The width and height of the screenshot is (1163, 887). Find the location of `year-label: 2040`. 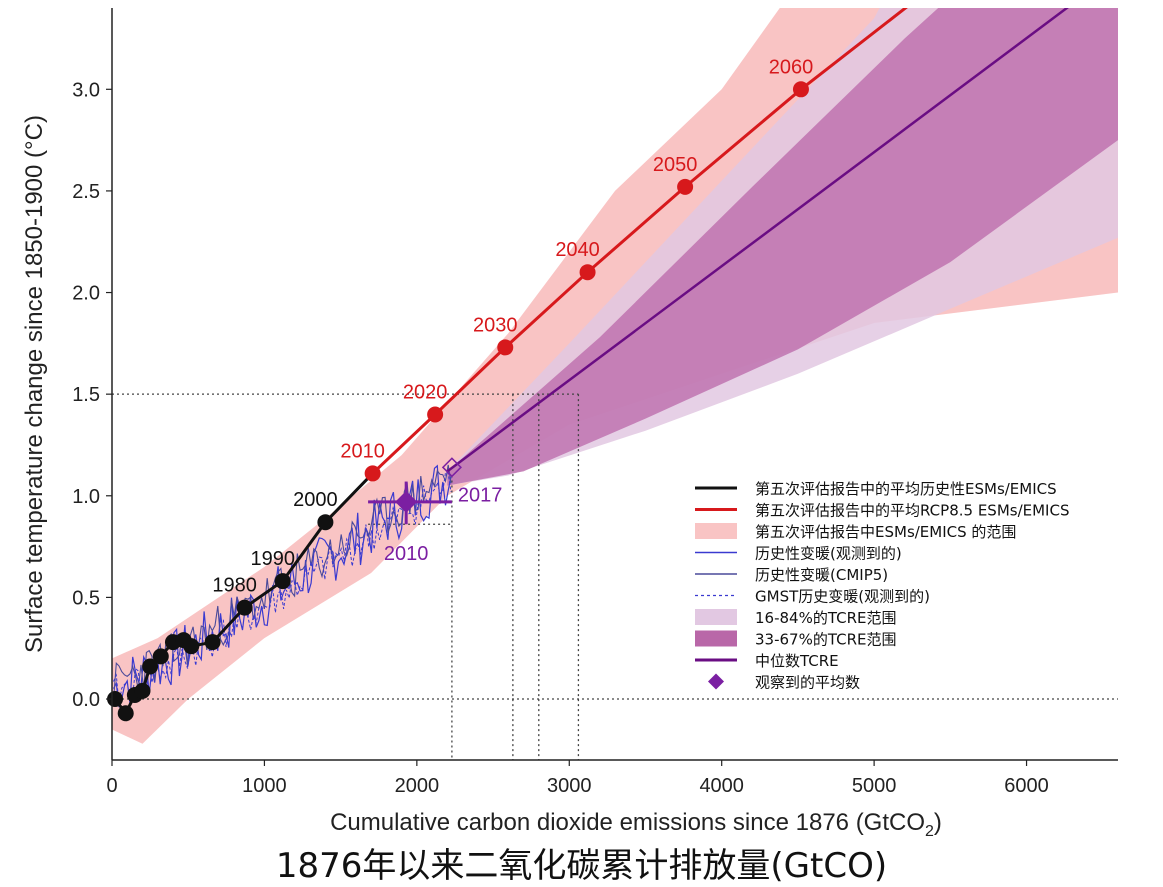

year-label: 2040 is located at coordinates (577, 250).